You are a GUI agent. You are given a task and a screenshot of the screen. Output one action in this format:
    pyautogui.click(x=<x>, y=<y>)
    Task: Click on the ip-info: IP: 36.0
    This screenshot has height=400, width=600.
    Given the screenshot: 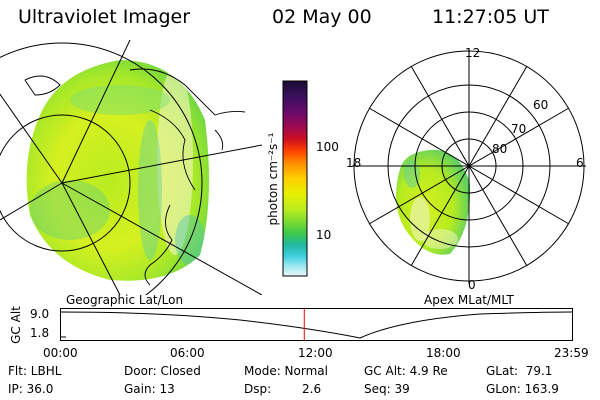 What is the action you would take?
    pyautogui.click(x=31, y=389)
    